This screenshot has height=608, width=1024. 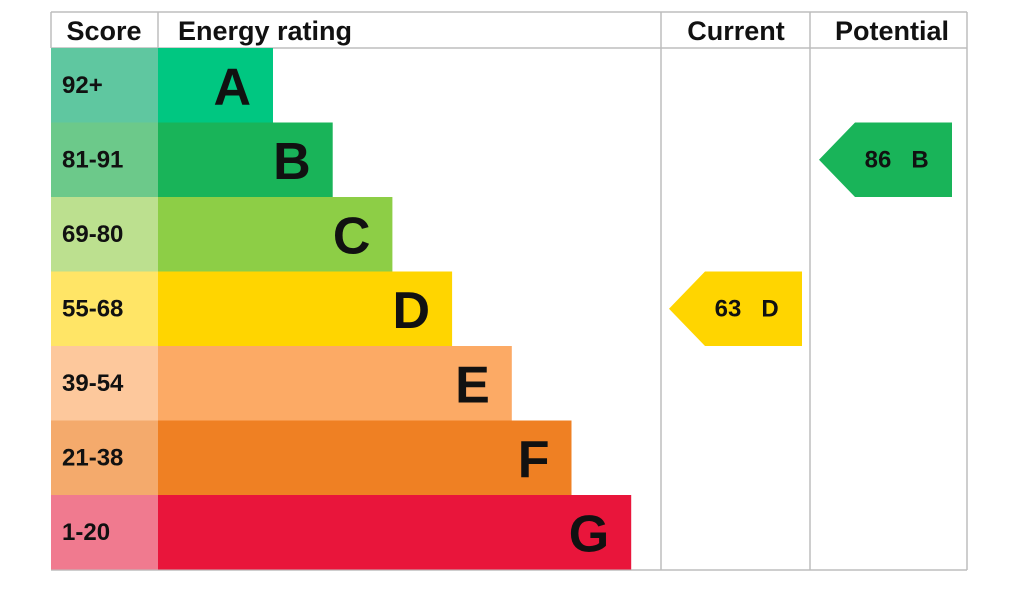 What do you see at coordinates (92, 234) in the screenshot?
I see `score-label: 69-80` at bounding box center [92, 234].